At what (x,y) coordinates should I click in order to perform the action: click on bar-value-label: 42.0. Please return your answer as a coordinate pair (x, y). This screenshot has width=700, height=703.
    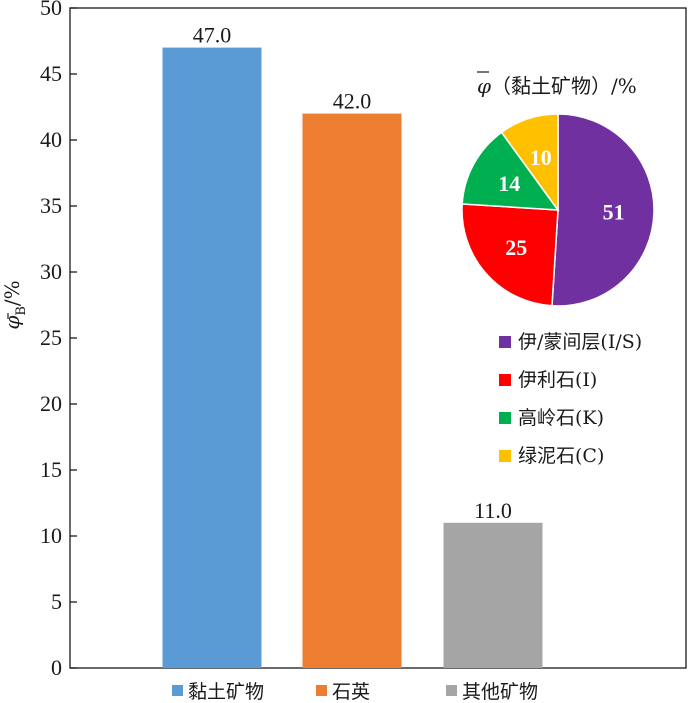
    Looking at the image, I should click on (352, 101).